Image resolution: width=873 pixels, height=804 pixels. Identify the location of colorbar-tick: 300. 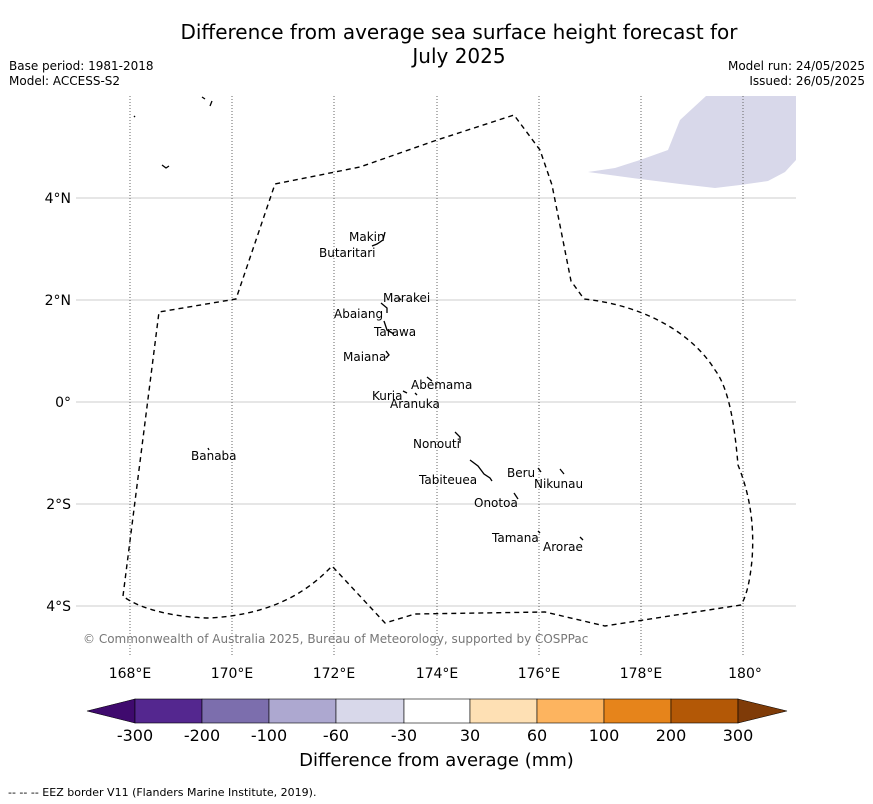
(738, 735).